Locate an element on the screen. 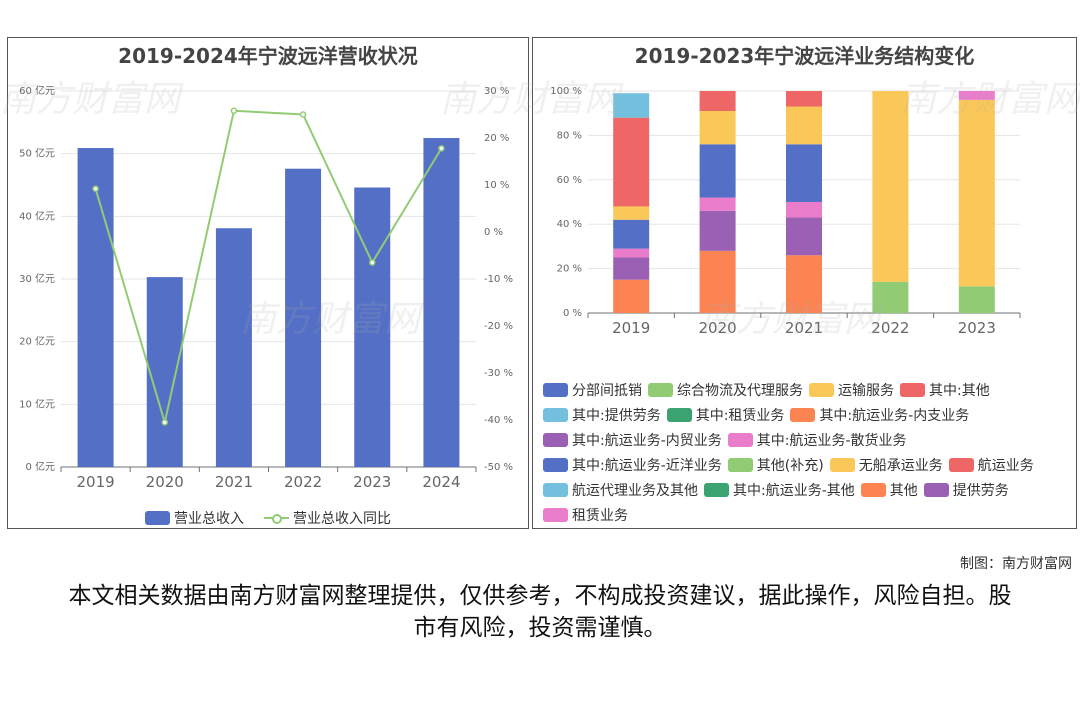  y-right-tick-label: 20 % is located at coordinates (496, 138).